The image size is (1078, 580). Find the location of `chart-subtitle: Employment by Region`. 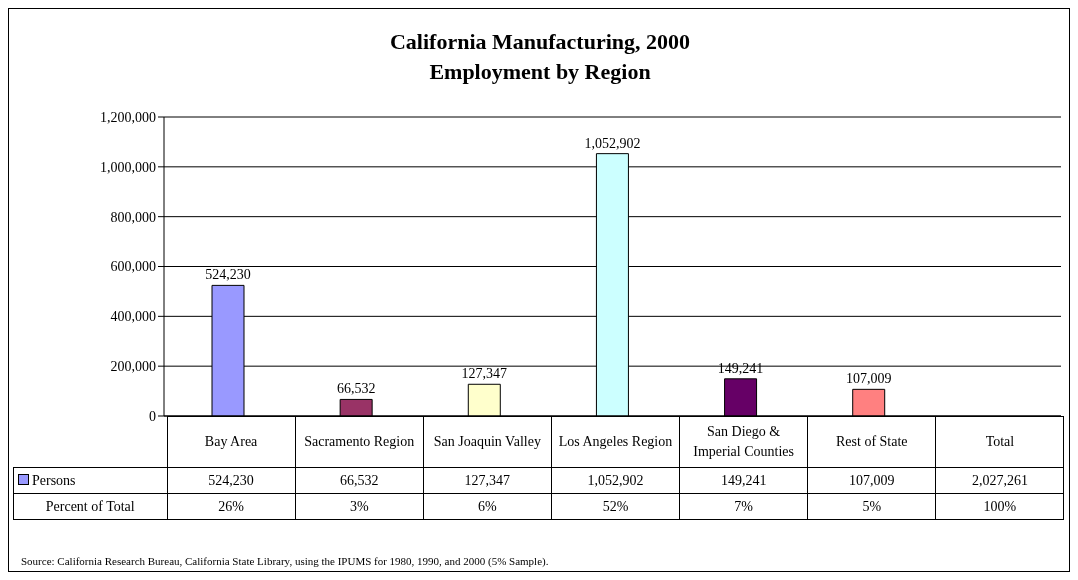

chart-subtitle: Employment by Region is located at coordinates (540, 72).